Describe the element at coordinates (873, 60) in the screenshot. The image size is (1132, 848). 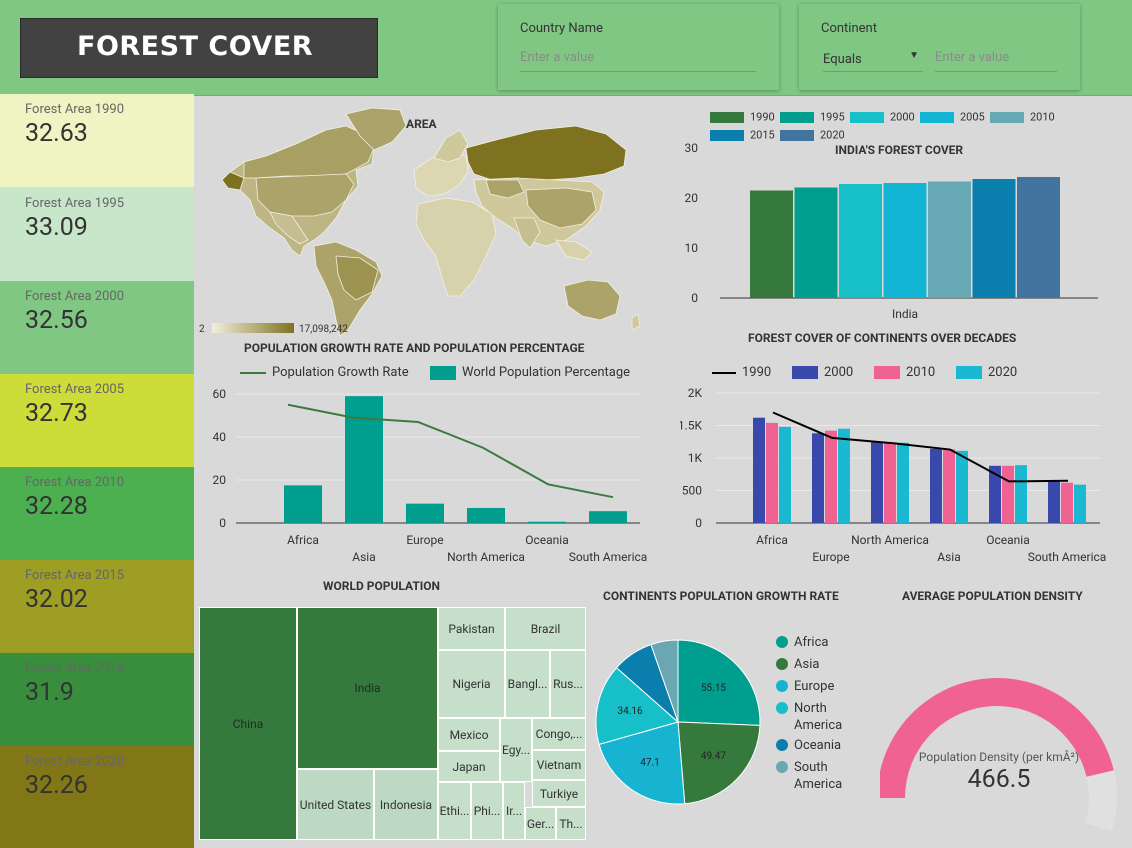
I see `continent-operator-select: Equals ▼` at that location.